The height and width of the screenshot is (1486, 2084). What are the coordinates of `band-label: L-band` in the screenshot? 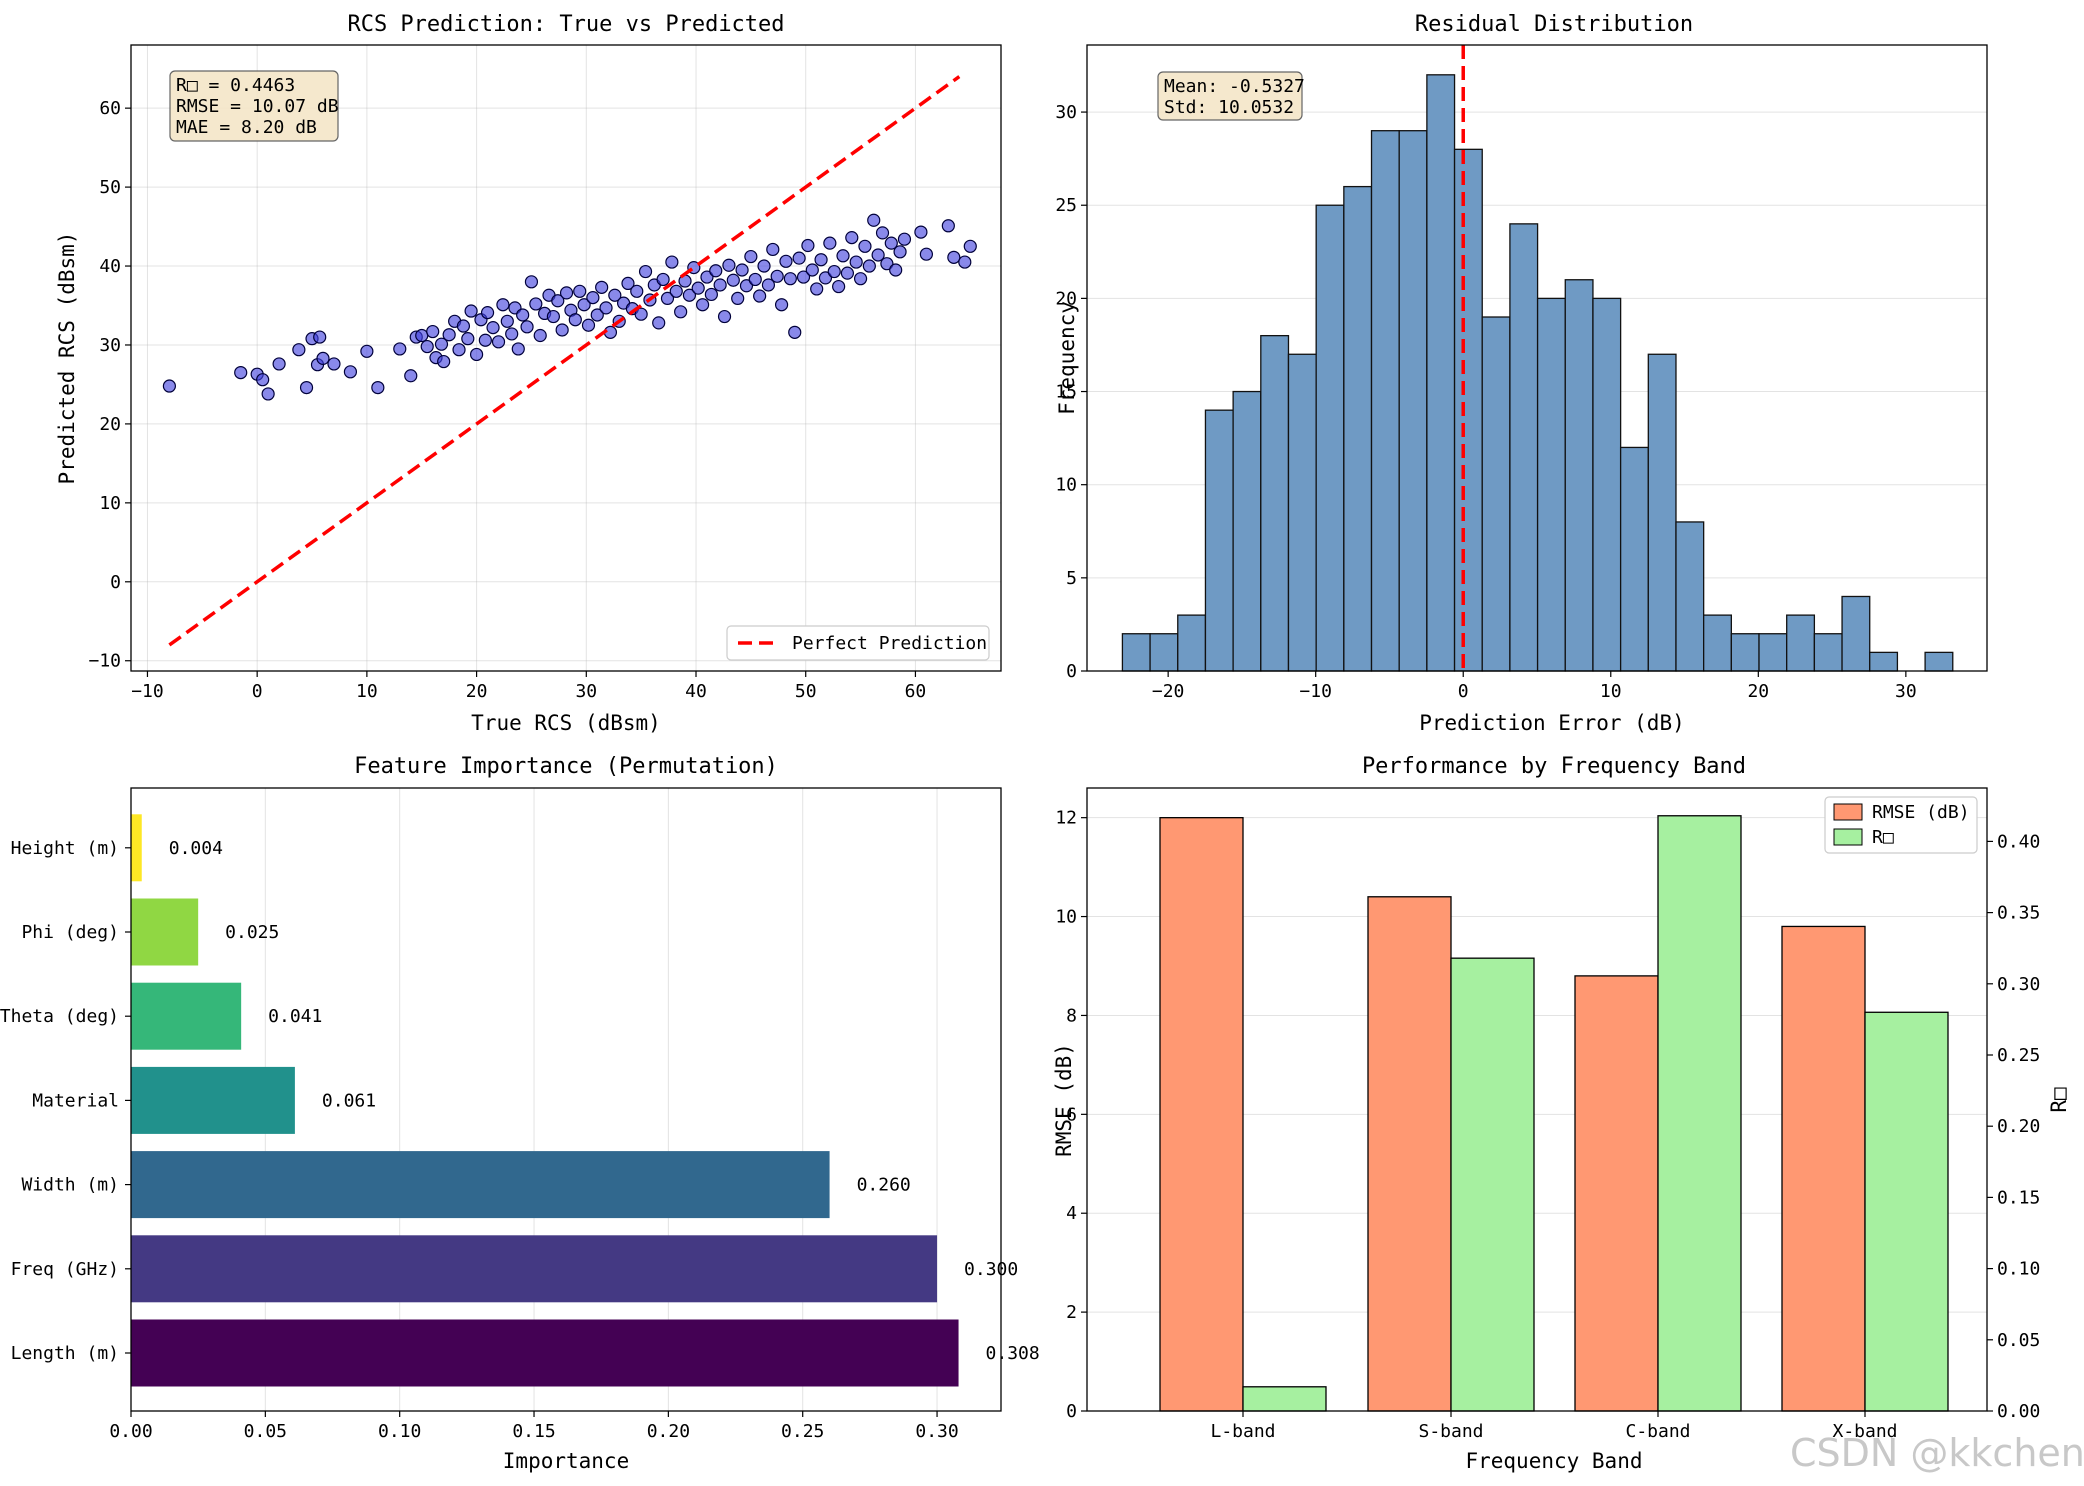 It's located at (1242, 1431).